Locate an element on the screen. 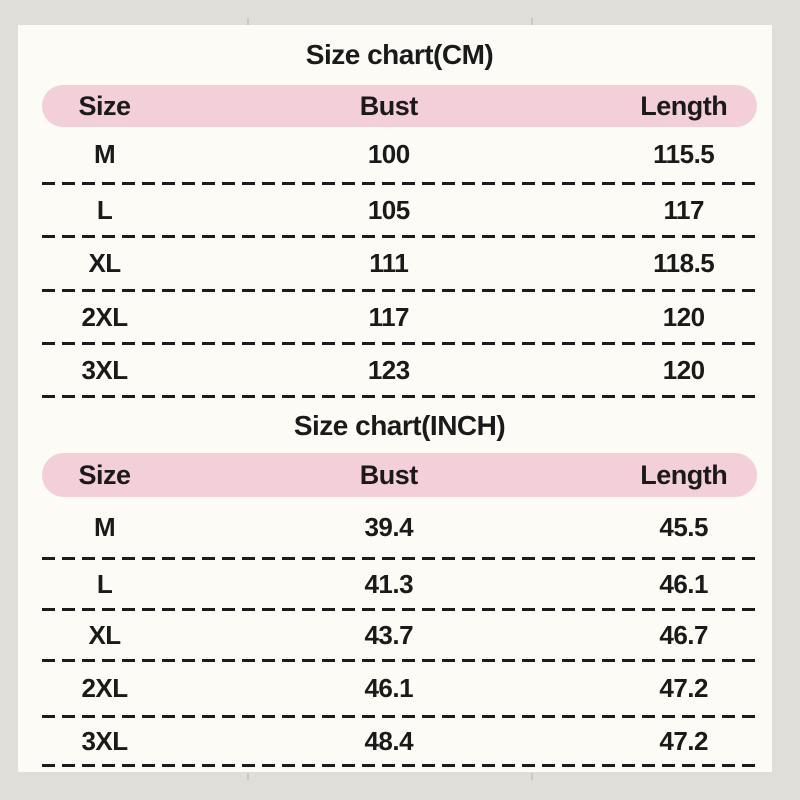 Image resolution: width=800 pixels, height=800 pixels. table-row: 2XL 117 120 is located at coordinates (399, 317).